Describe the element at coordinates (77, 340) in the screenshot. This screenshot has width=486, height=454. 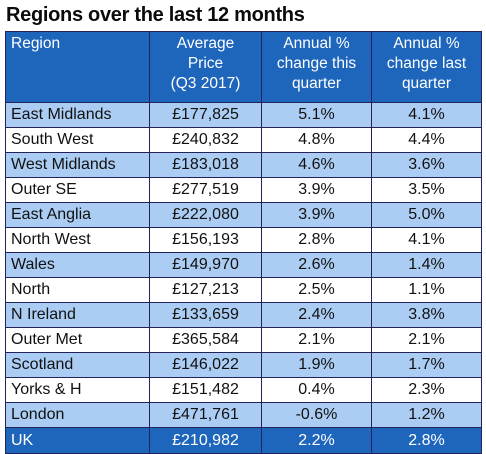
I see `region-cell: Outer Met` at that location.